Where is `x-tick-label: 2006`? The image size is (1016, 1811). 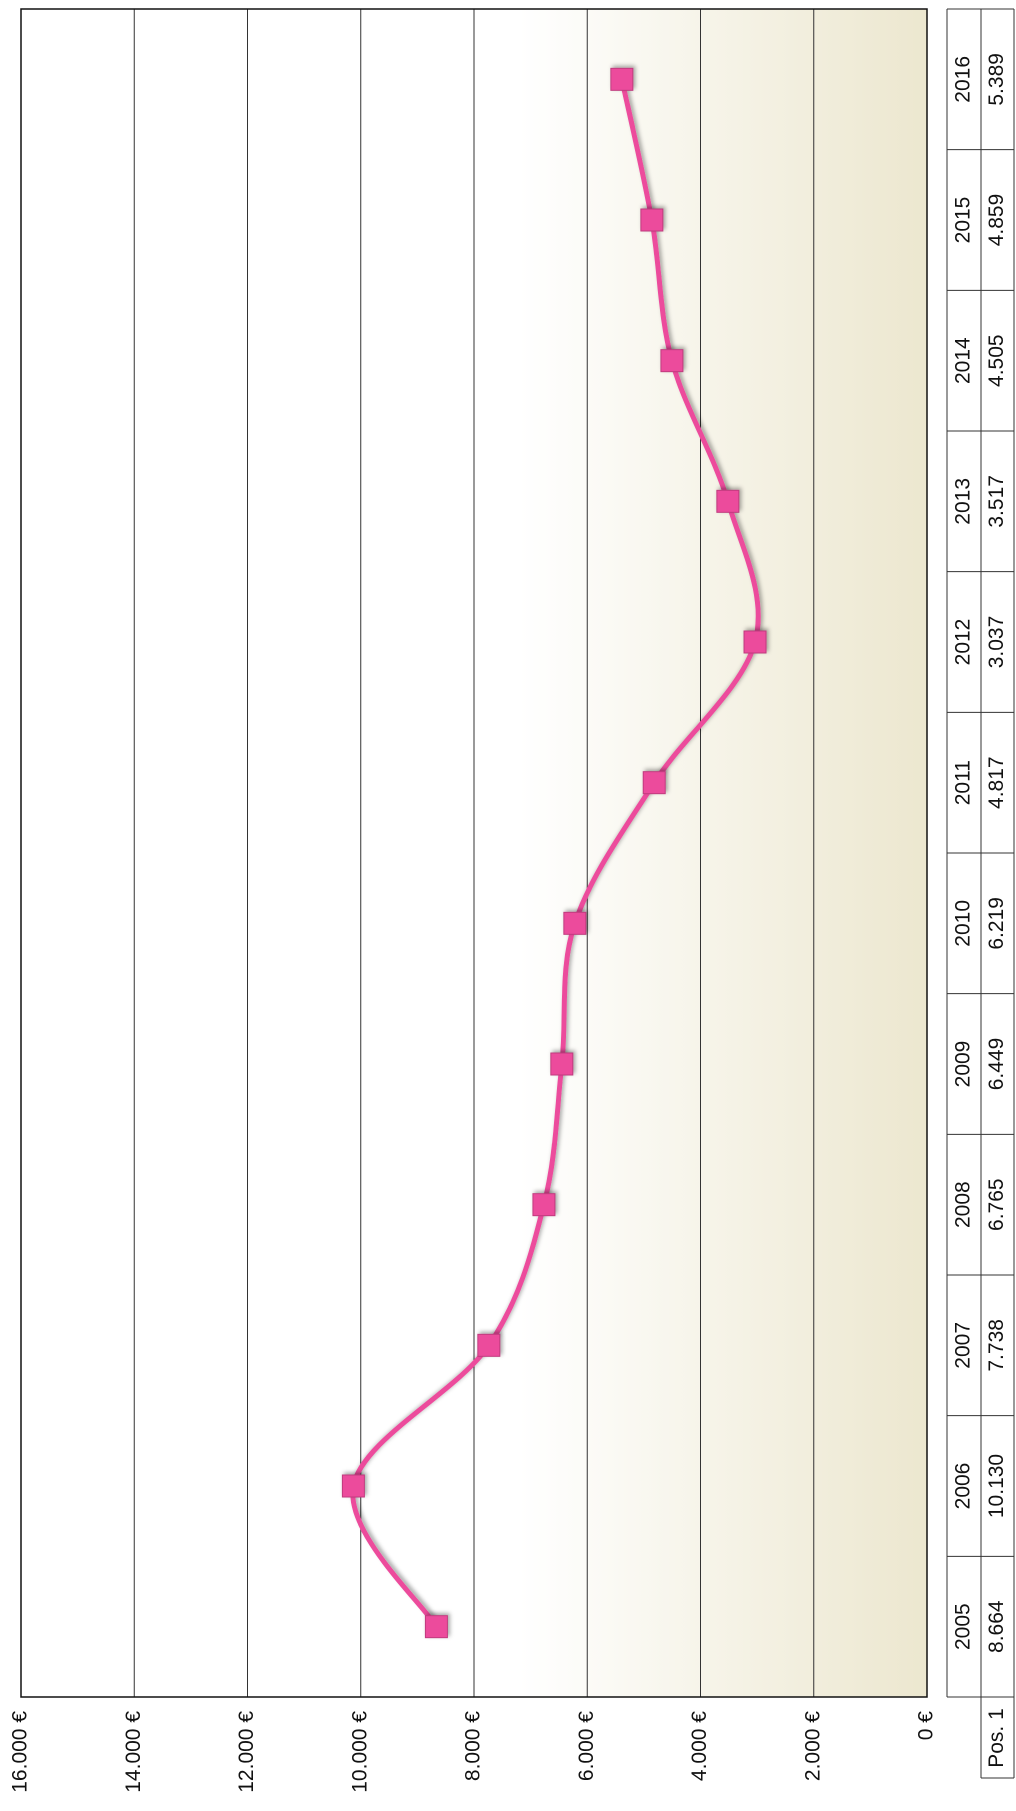
x-tick-label: 2006 is located at coordinates (963, 1486).